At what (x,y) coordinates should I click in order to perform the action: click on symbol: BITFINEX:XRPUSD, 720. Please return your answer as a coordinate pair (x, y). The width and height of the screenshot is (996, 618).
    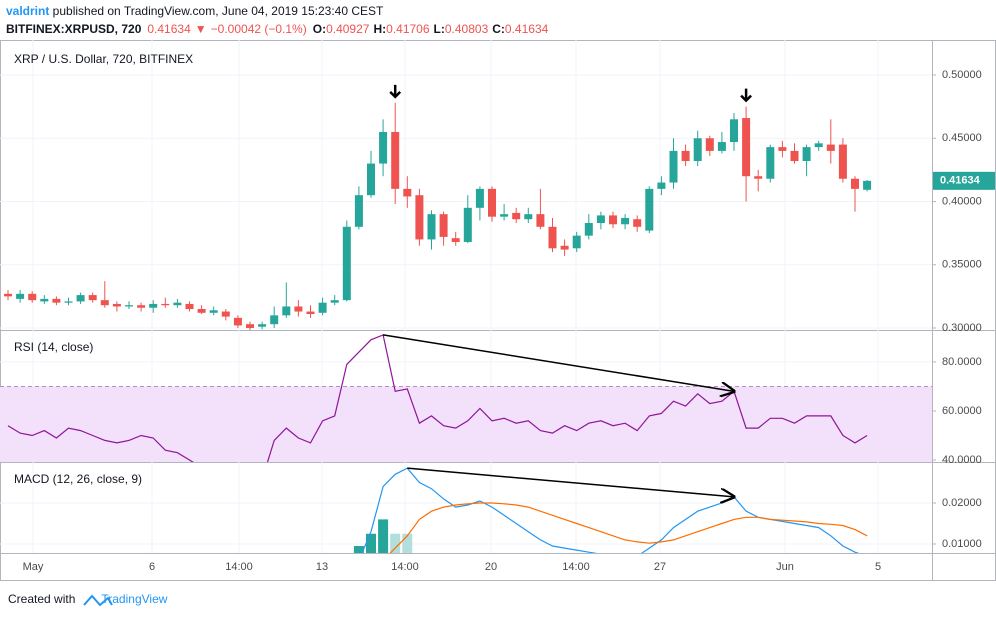
    Looking at the image, I should click on (74, 29).